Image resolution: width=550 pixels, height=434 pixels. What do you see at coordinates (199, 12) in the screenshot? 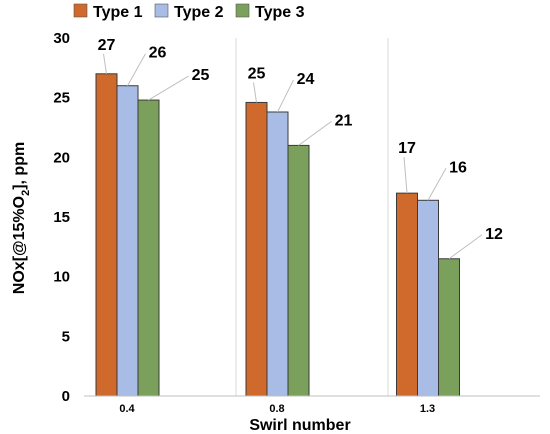
I see `legend-label-type-2: Type 2` at bounding box center [199, 12].